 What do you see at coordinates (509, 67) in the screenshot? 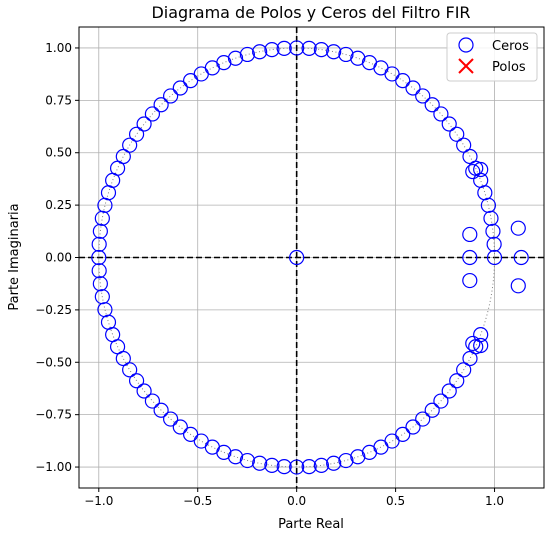
I see `legend-label-poles: Polos` at bounding box center [509, 67].